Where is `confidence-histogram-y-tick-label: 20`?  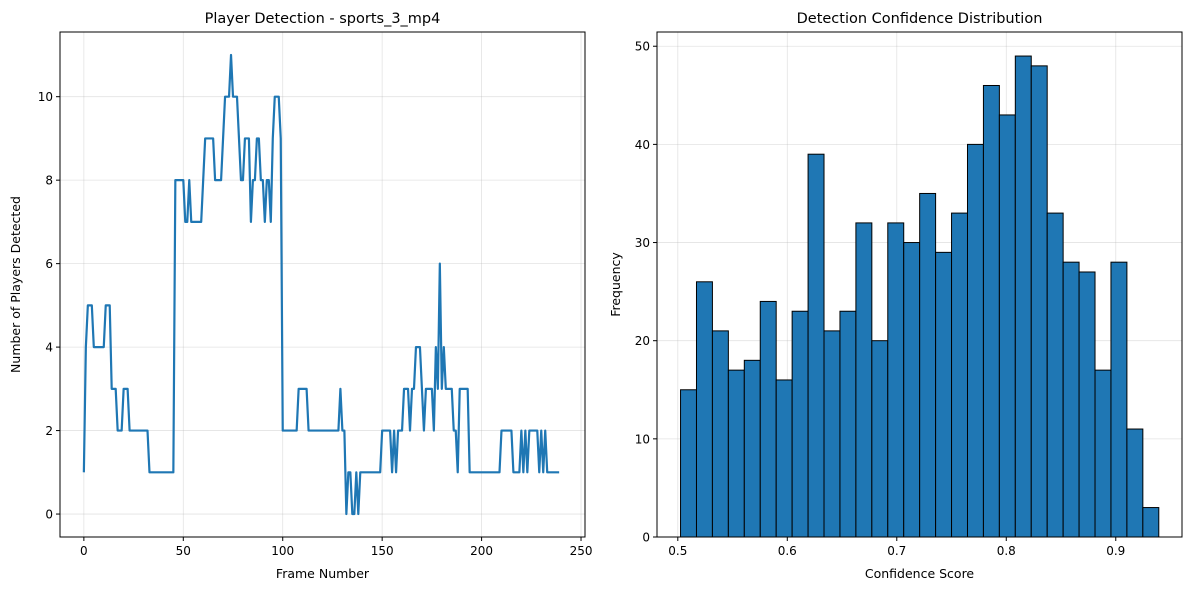
confidence-histogram-y-tick-label: 20 is located at coordinates (642, 341).